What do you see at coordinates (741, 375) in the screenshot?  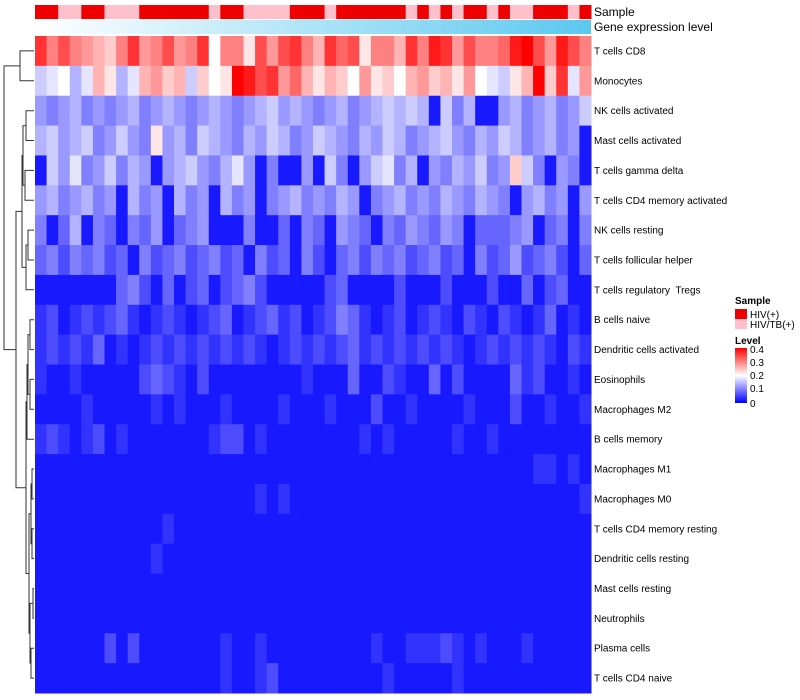 I see `legend-level-colorbar` at bounding box center [741, 375].